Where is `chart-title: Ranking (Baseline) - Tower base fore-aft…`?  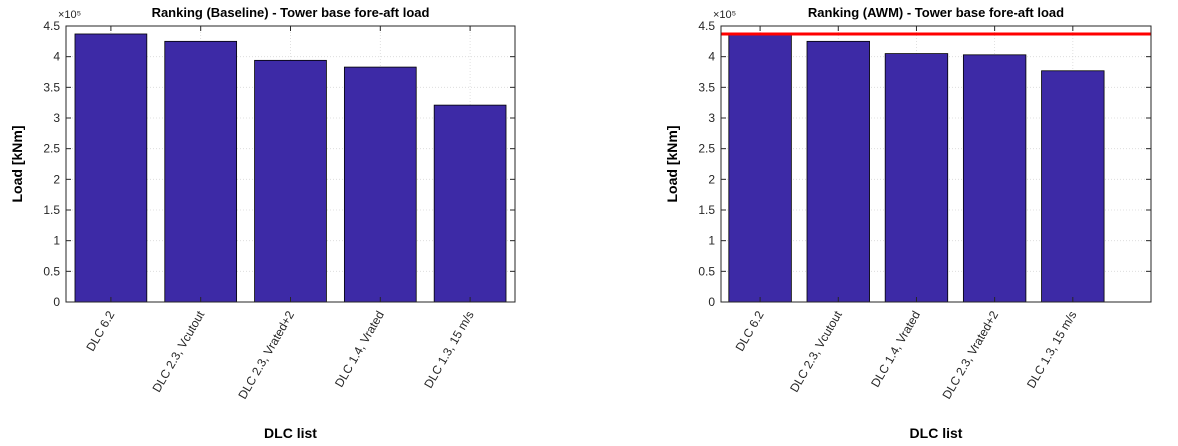
chart-title: Ranking (Baseline) - Tower base fore-aft… is located at coordinates (291, 12).